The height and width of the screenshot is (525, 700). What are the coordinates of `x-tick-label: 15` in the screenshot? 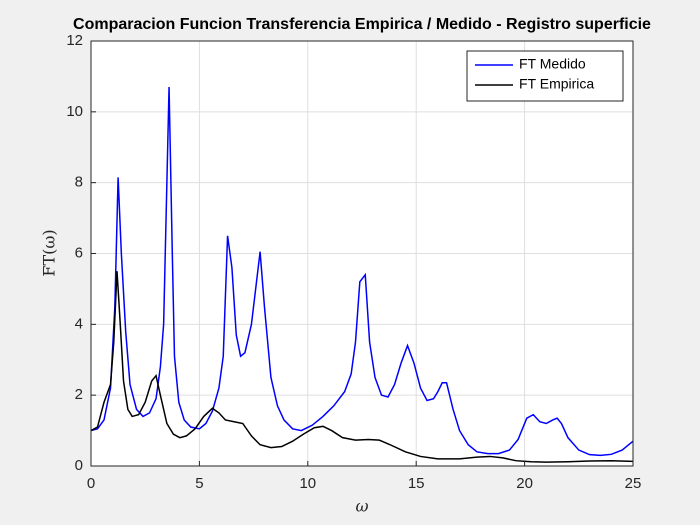 It's located at (416, 483).